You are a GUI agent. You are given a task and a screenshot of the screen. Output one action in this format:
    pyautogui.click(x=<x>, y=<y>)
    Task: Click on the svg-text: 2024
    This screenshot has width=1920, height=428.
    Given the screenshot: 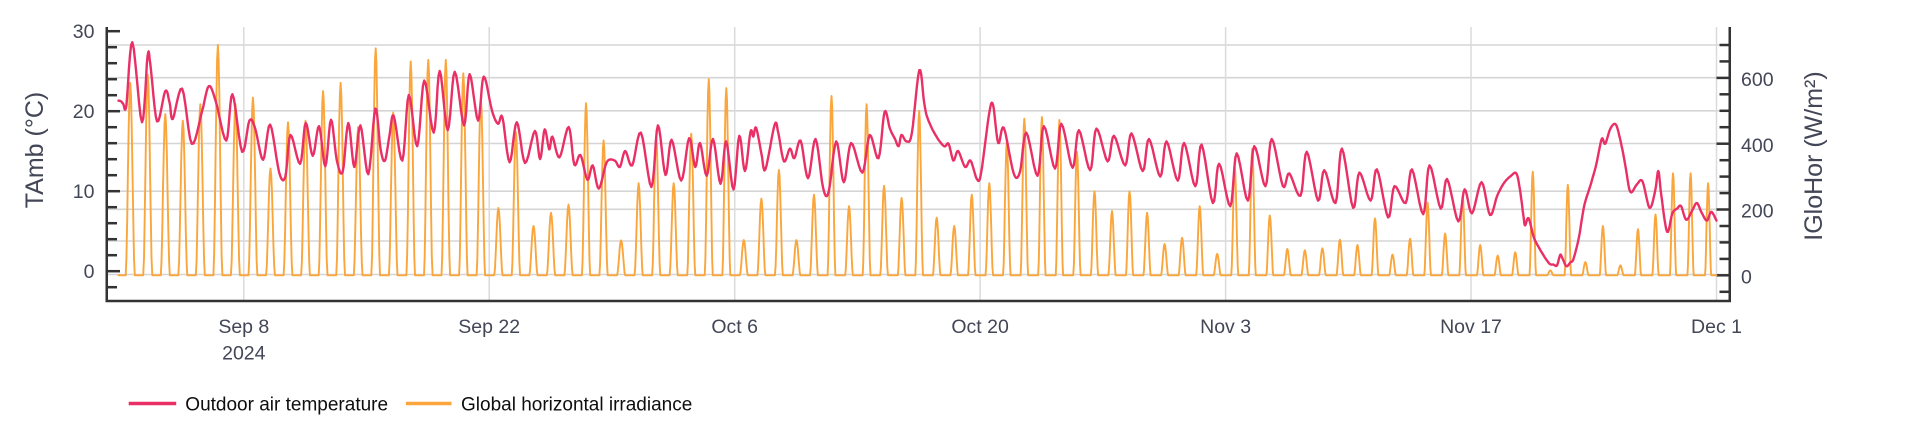 What is the action you would take?
    pyautogui.click(x=244, y=354)
    